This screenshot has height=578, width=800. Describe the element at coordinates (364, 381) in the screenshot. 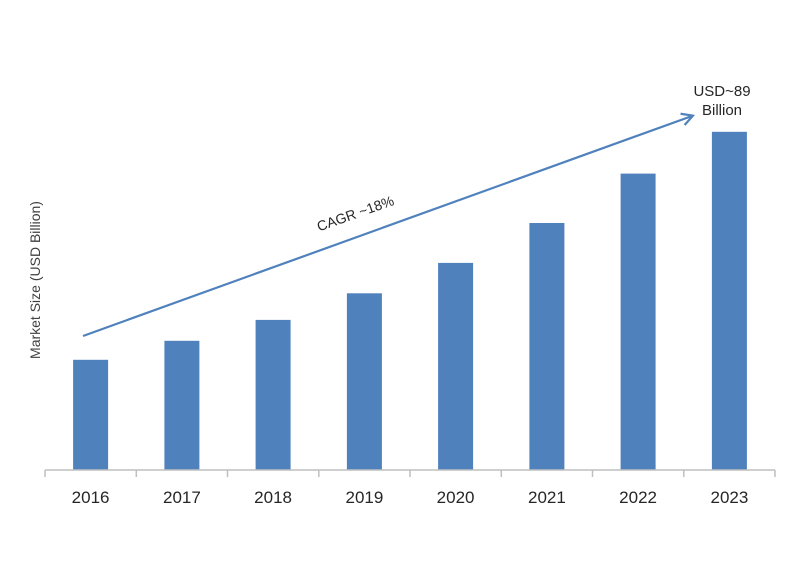

I see `bar-2019` at that location.